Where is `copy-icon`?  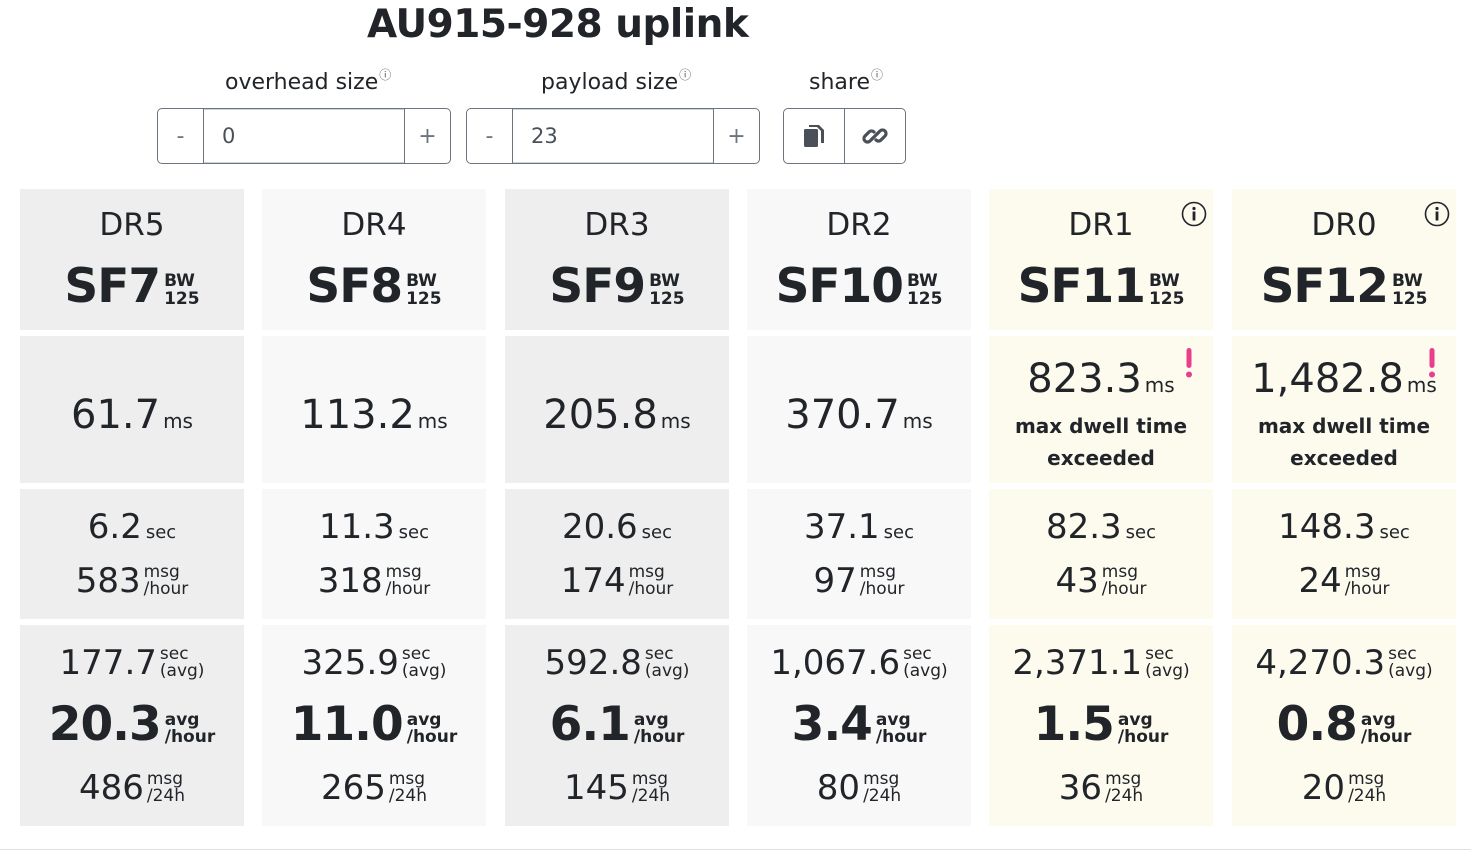 copy-icon is located at coordinates (814, 136).